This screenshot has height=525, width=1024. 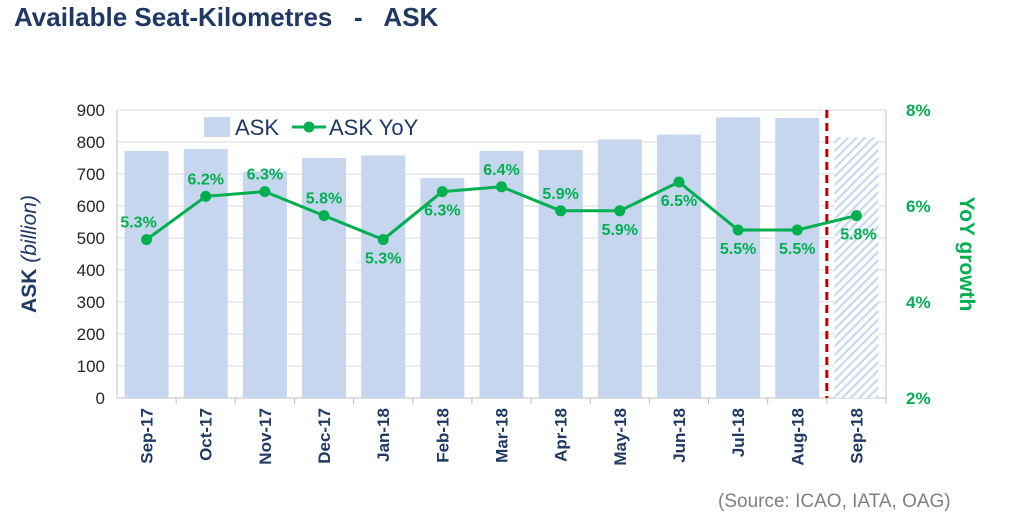 I want to click on bar-forecast, so click(x=856, y=267).